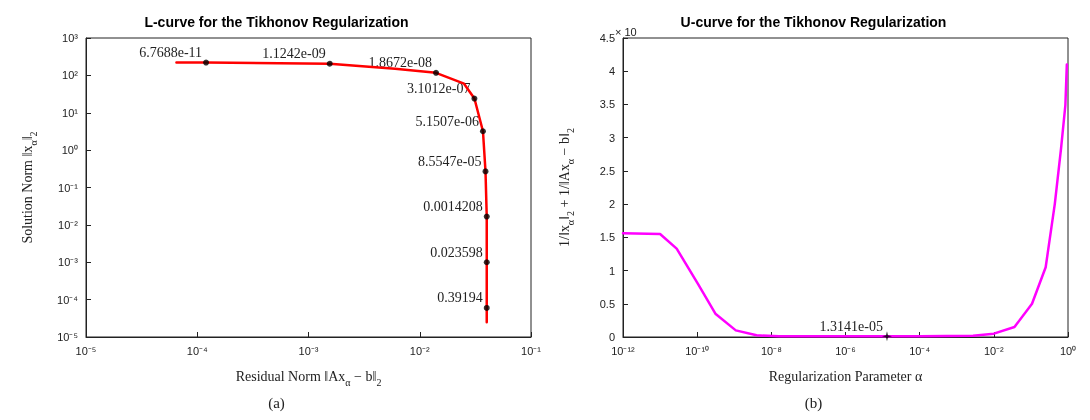 Image resolution: width=1090 pixels, height=420 pixels. I want to click on y-tick-label: 1, so click(611, 270).